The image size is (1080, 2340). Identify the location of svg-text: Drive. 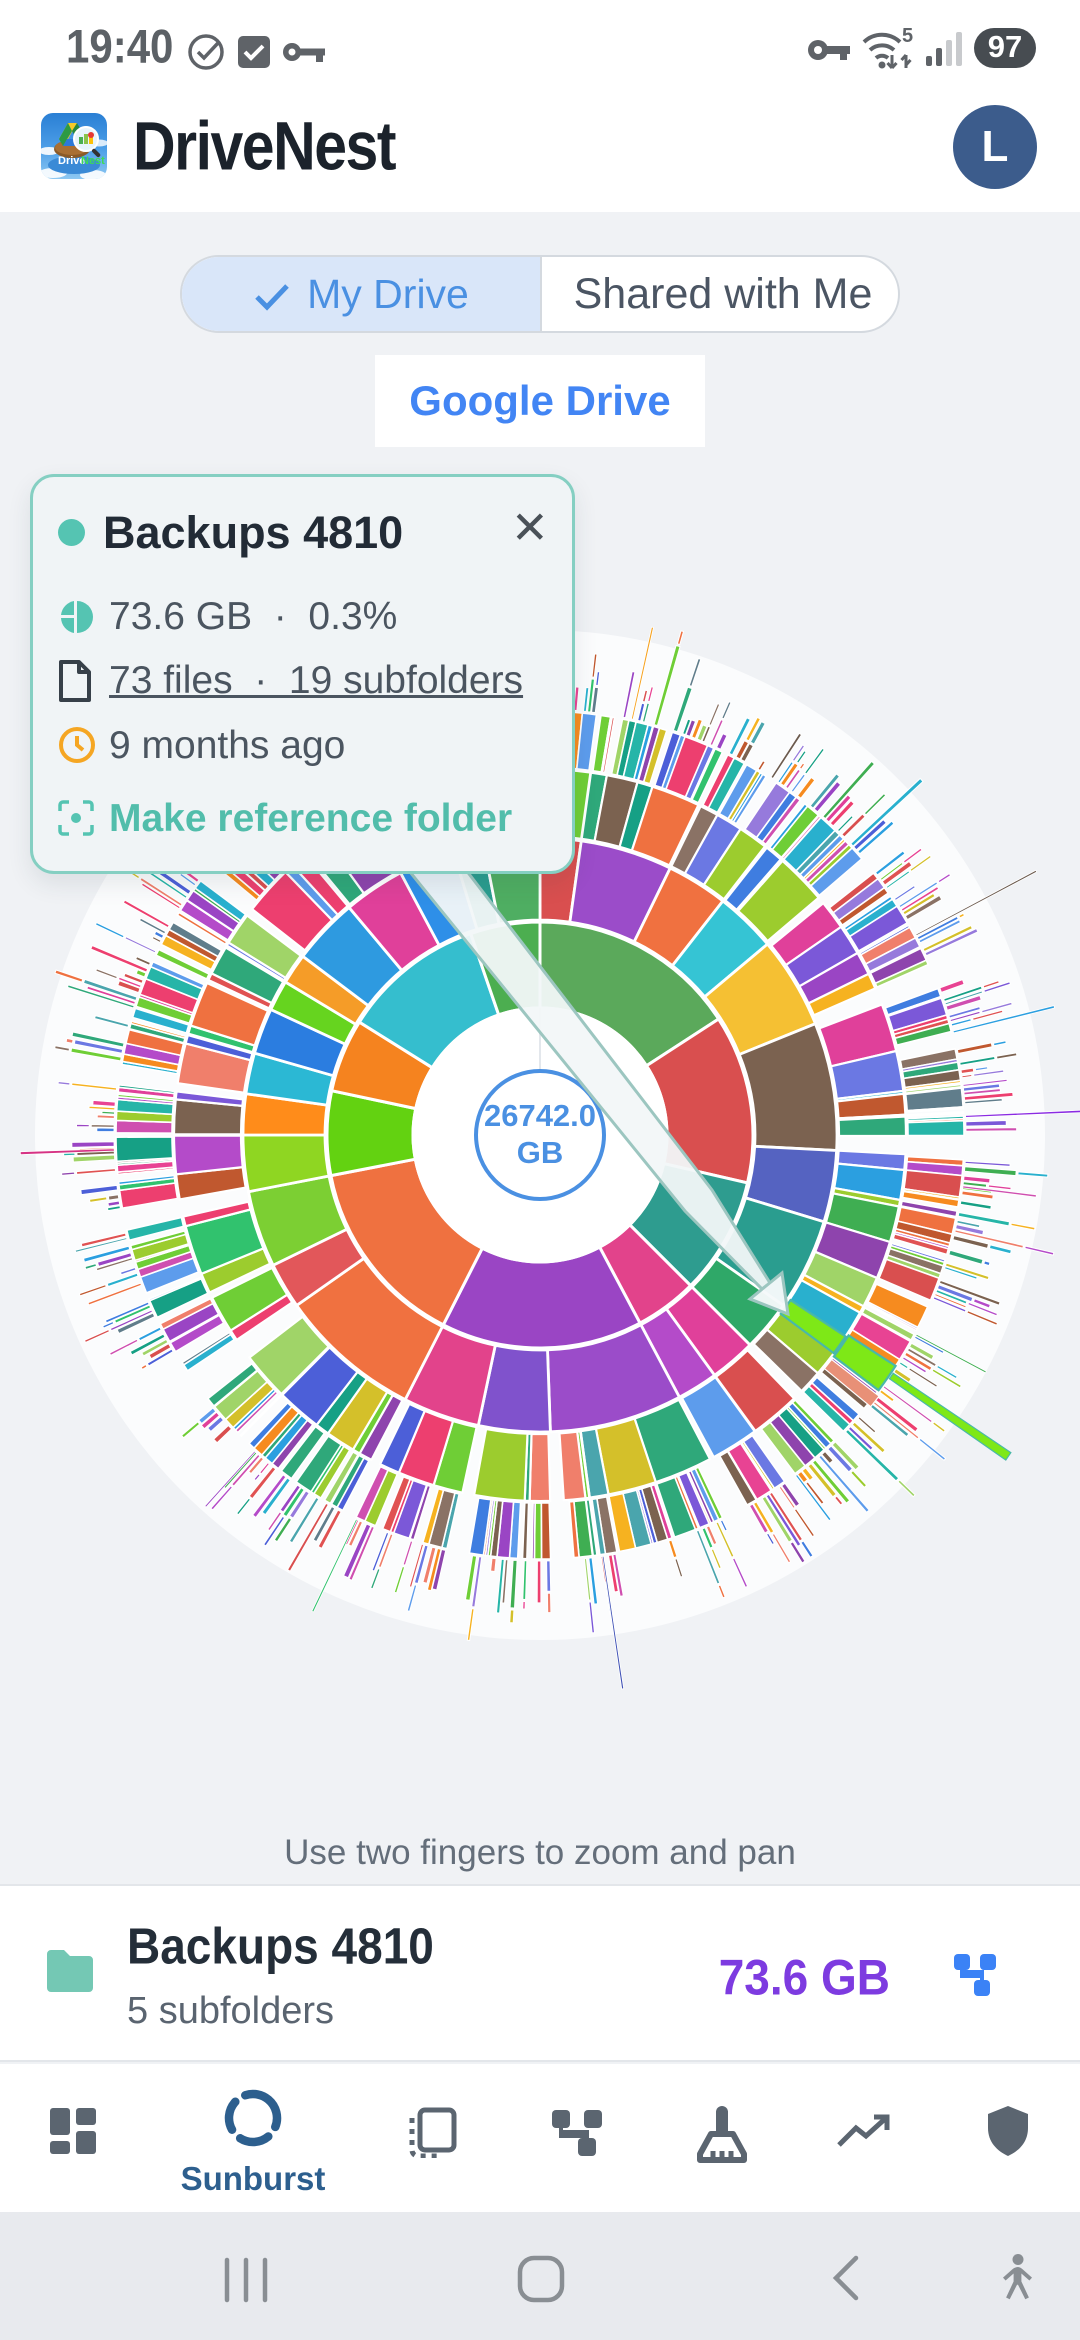
(72, 161).